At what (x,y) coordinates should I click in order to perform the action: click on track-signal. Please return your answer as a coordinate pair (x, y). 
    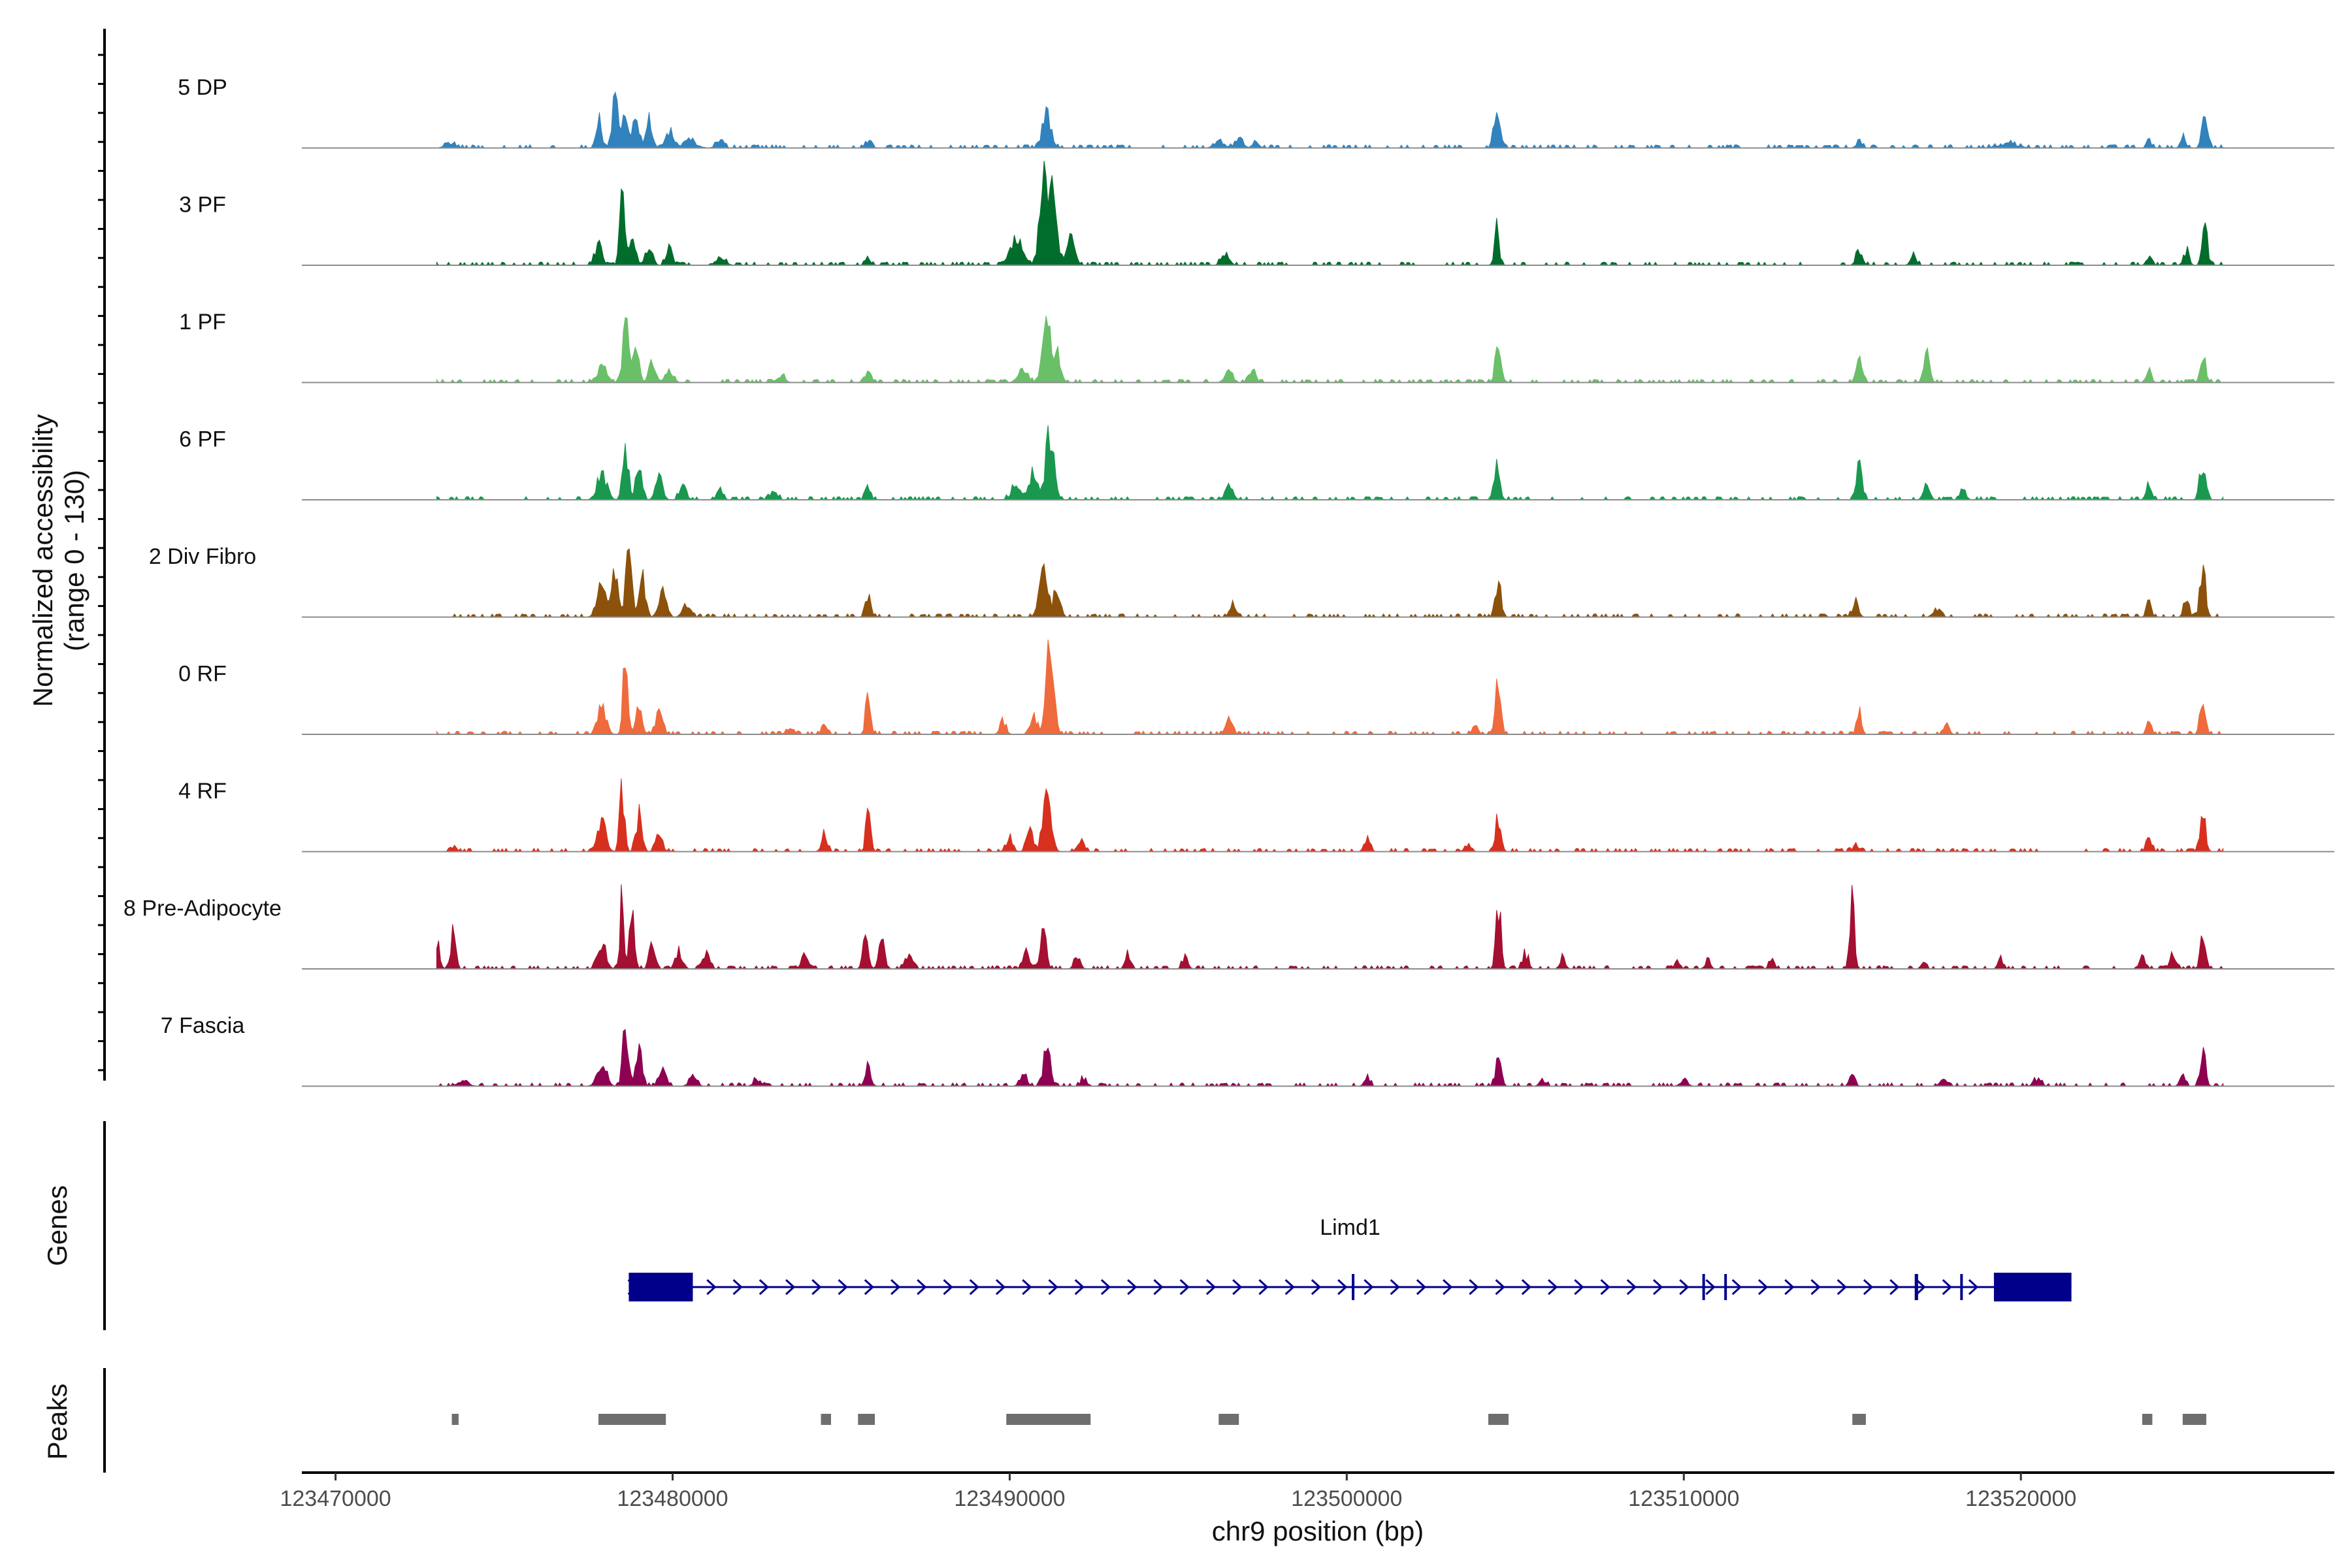
    Looking at the image, I should click on (1330, 462).